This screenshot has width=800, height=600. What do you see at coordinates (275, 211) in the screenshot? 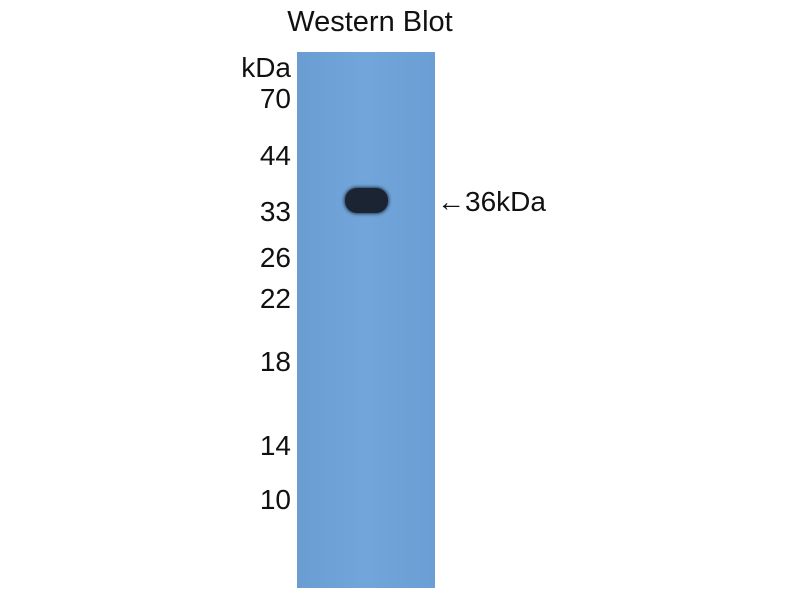
I see `marker-33: 33` at bounding box center [275, 211].